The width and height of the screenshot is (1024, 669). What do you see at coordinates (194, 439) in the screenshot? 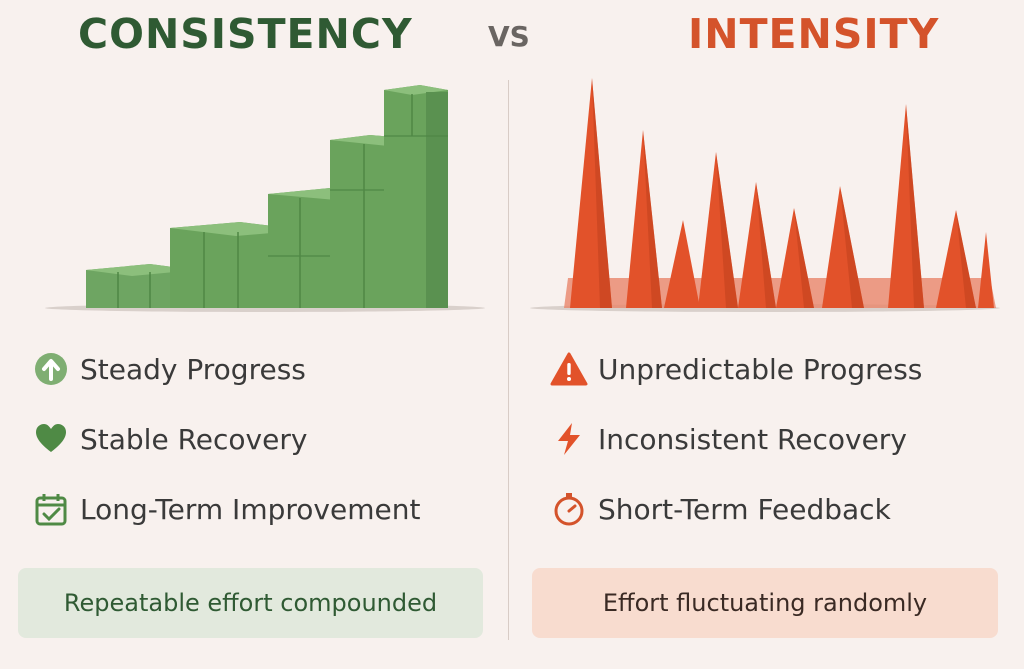
I see `left-item-label: Stable Recovery` at bounding box center [194, 439].